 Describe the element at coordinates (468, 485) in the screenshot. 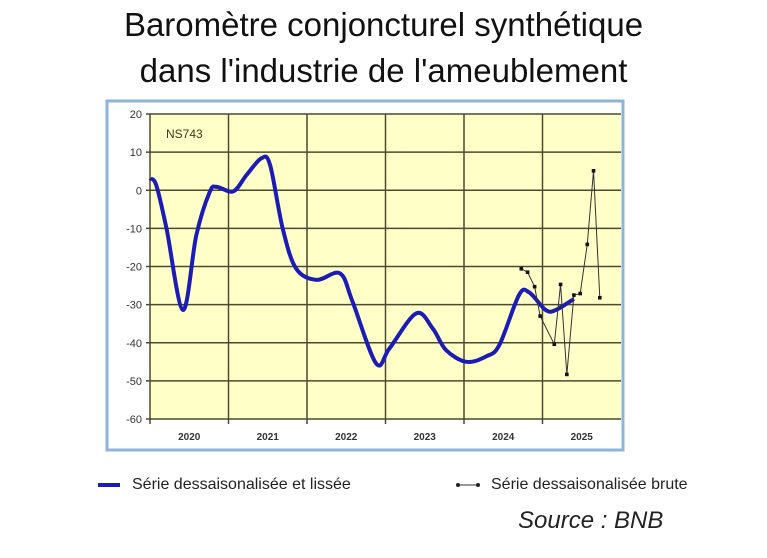

I see `legend-marker-icon` at that location.